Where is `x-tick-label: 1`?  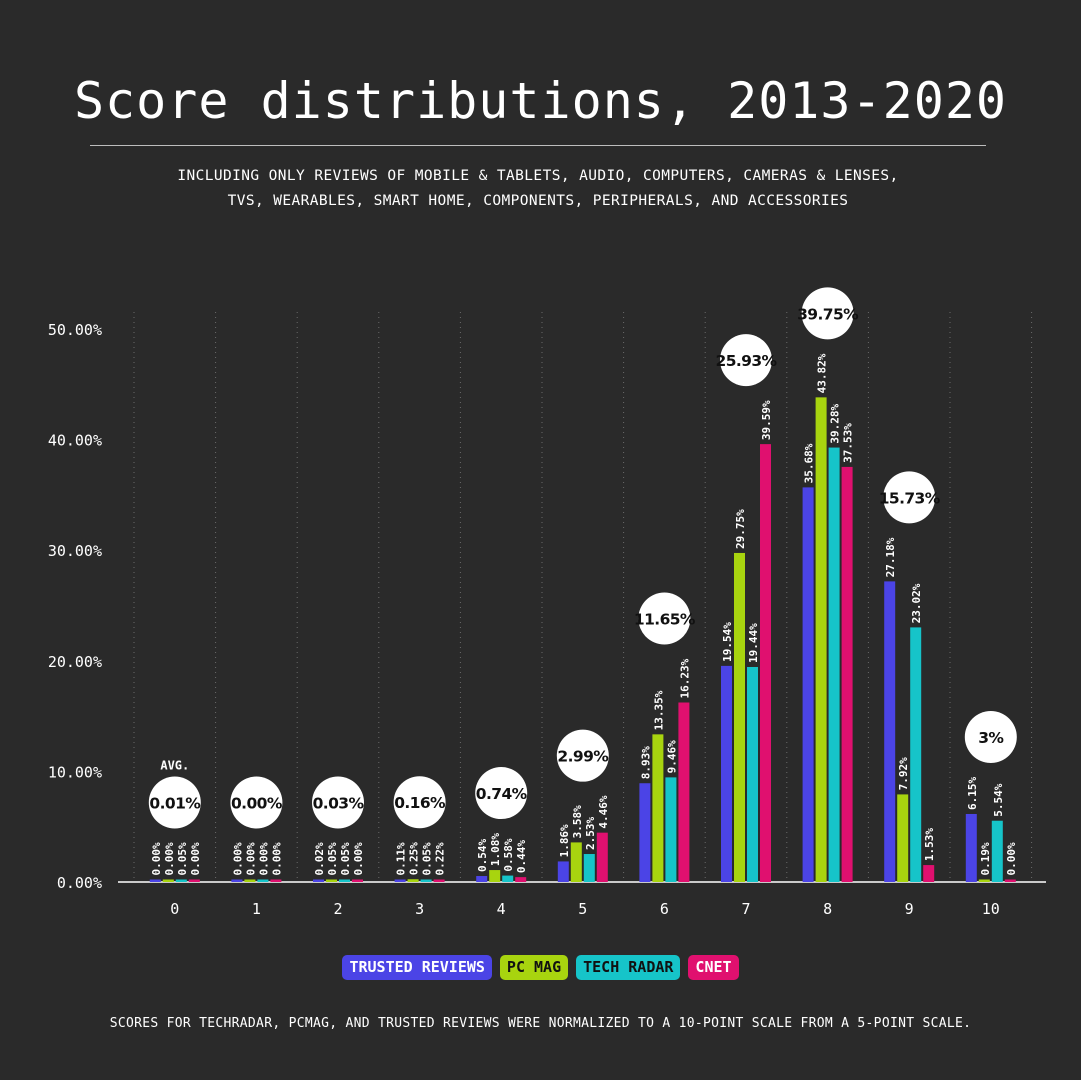
x-tick-label: 1 is located at coordinates (256, 909).